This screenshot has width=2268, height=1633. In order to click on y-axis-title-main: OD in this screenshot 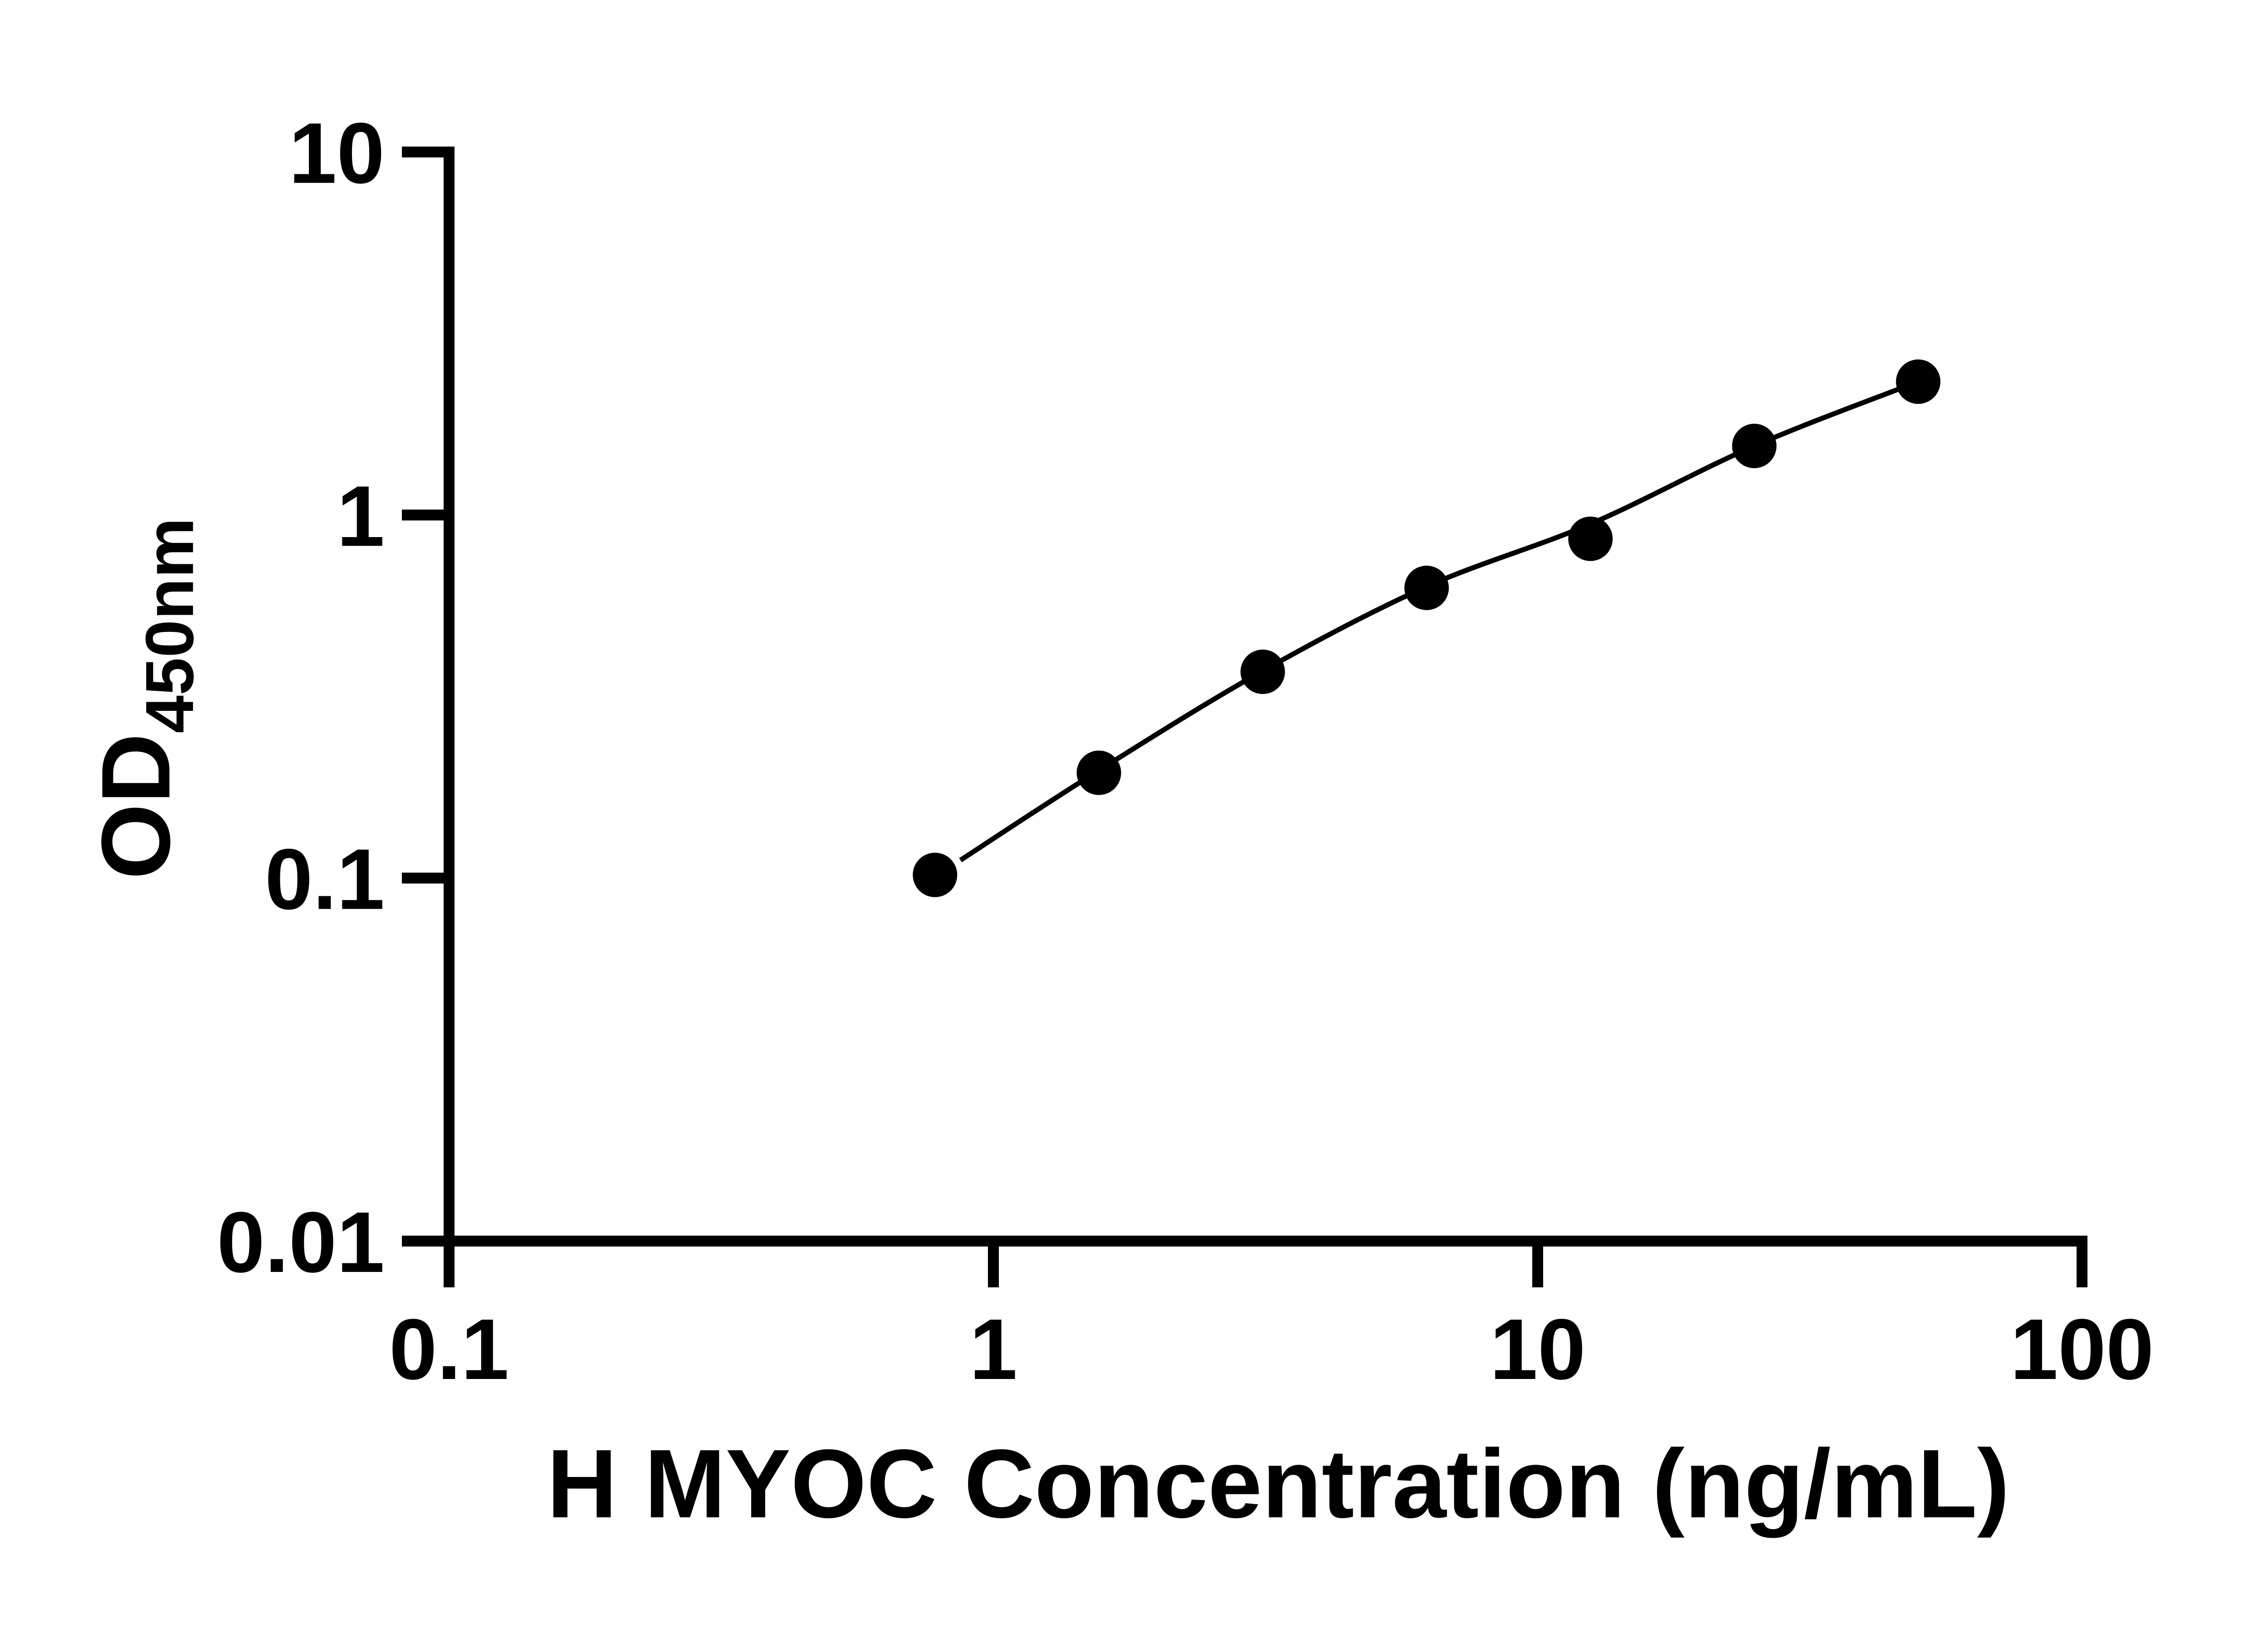, I will do `click(136, 806)`.